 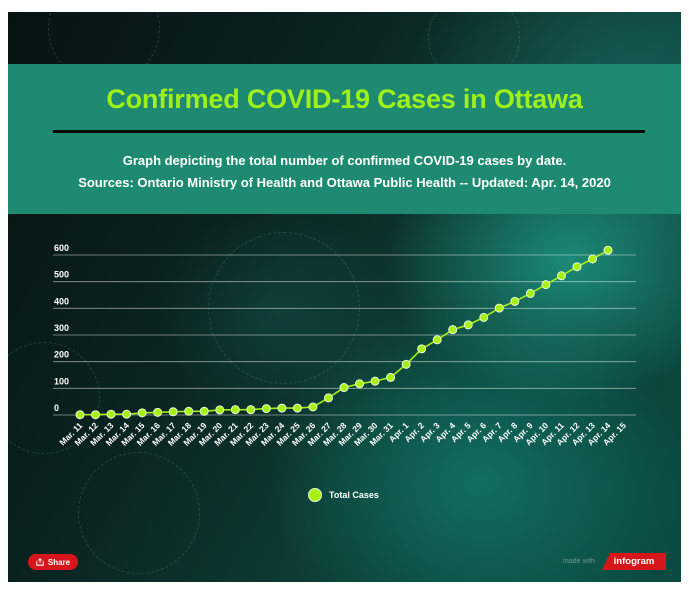 What do you see at coordinates (56, 408) in the screenshot?
I see `y-tick-label: 0` at bounding box center [56, 408].